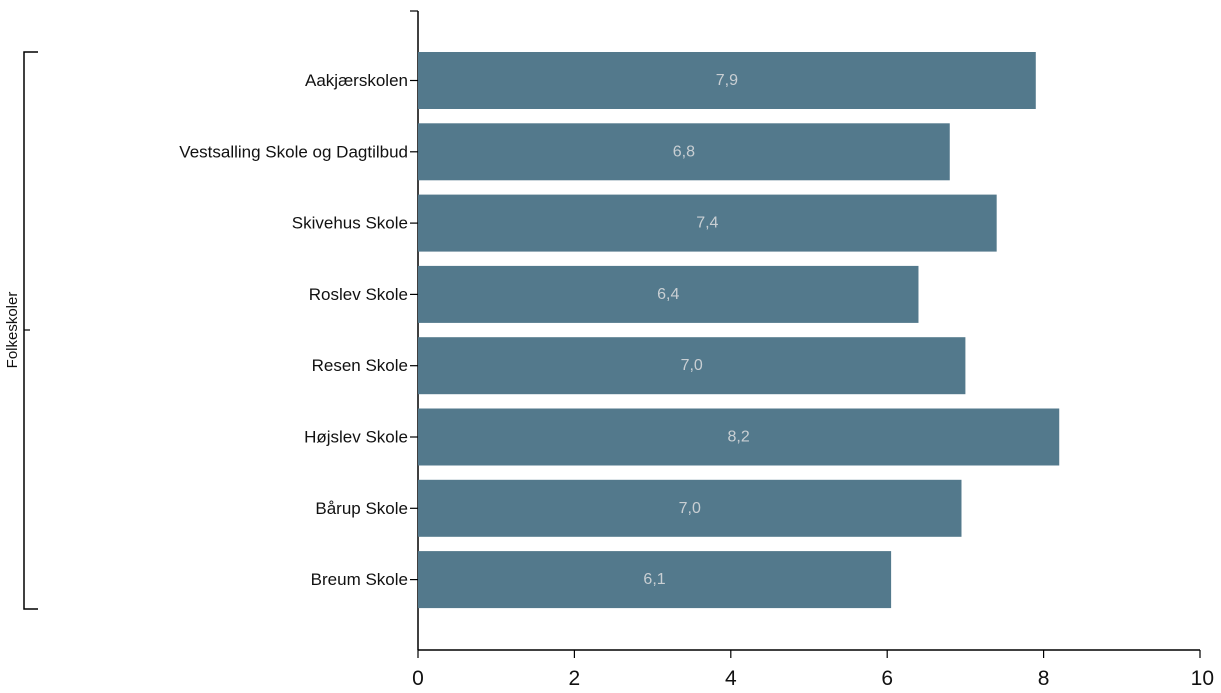 The height and width of the screenshot is (693, 1221). I want to click on bar-value-label: 7,9, so click(727, 80).